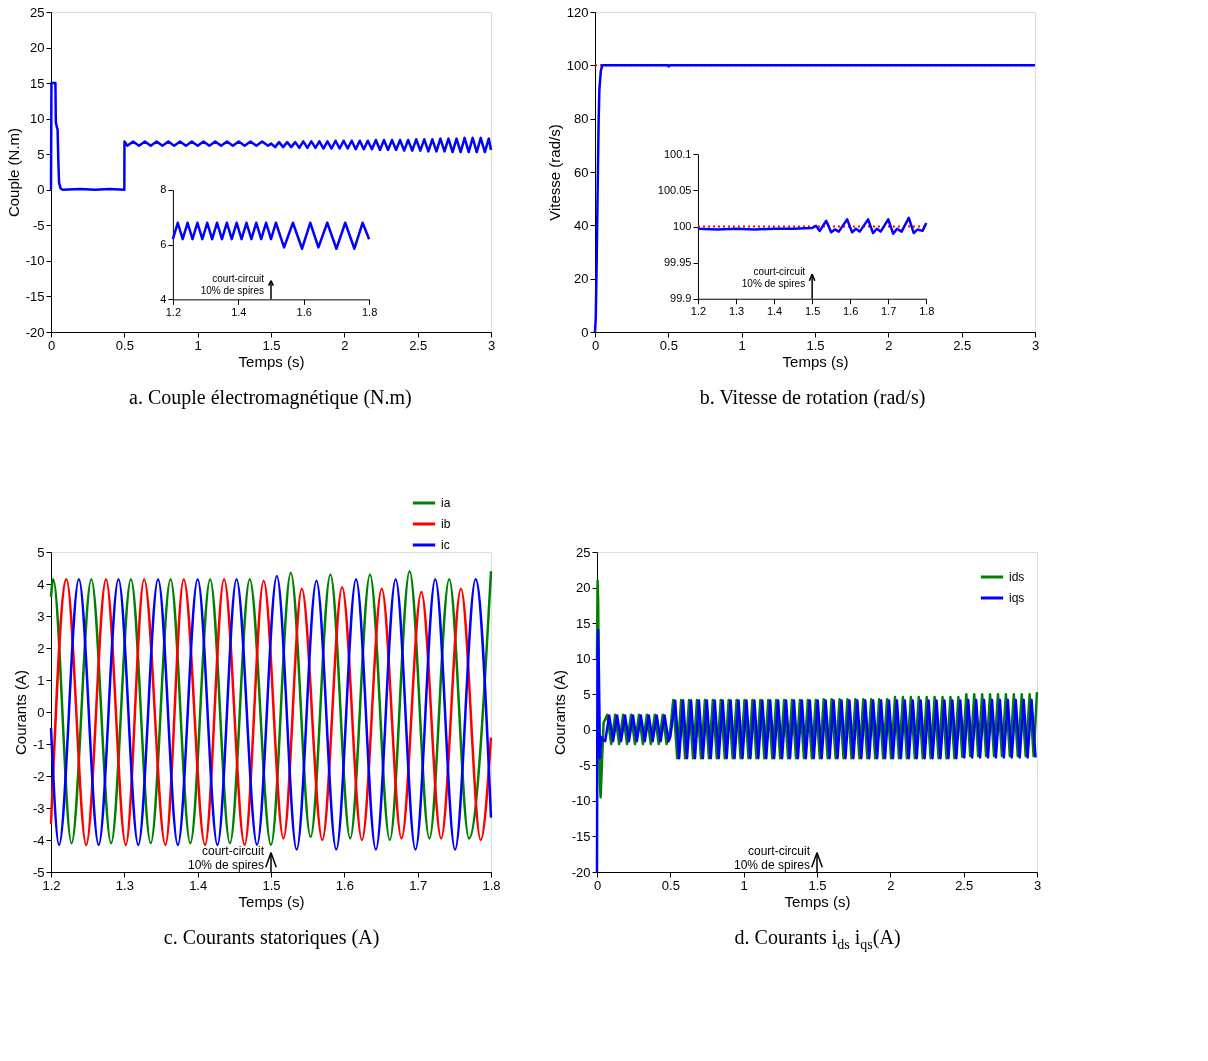 This screenshot has width=1208, height=1061. Describe the element at coordinates (577, 12) in the screenshot. I see `y-tick-label: 120` at that location.